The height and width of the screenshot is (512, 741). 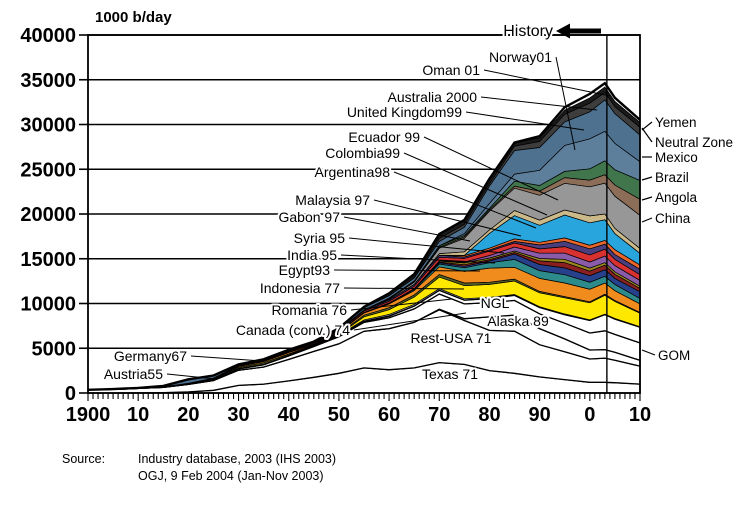 What do you see at coordinates (673, 218) in the screenshot?
I see `country-label: China` at bounding box center [673, 218].